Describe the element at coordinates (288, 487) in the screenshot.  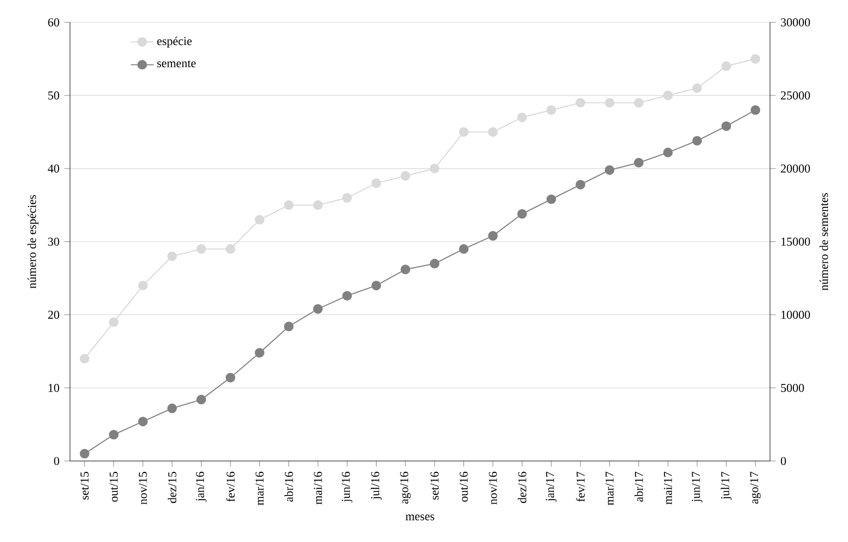
I see `x-tick-label: abr/16` at that location.